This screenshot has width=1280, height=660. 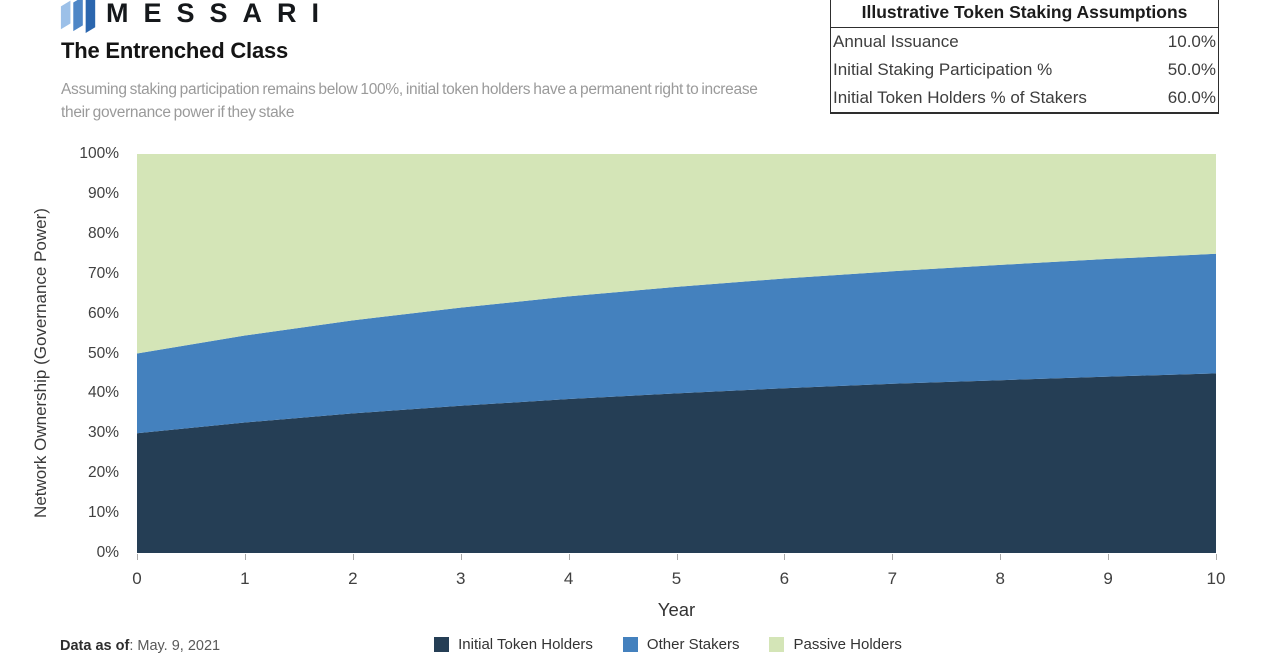 What do you see at coordinates (1216, 578) in the screenshot?
I see `x-tick-label: 10` at bounding box center [1216, 578].